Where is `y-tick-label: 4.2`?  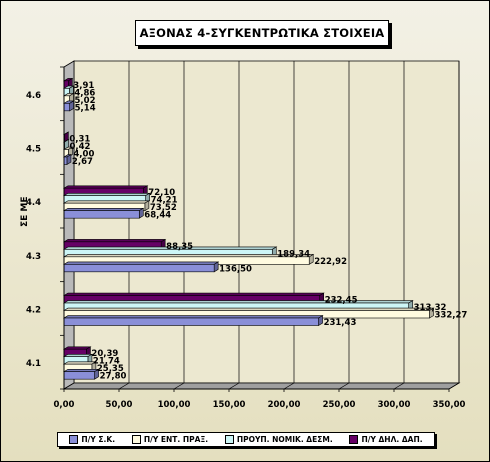
y-tick-label: 4.2 is located at coordinates (33, 311).